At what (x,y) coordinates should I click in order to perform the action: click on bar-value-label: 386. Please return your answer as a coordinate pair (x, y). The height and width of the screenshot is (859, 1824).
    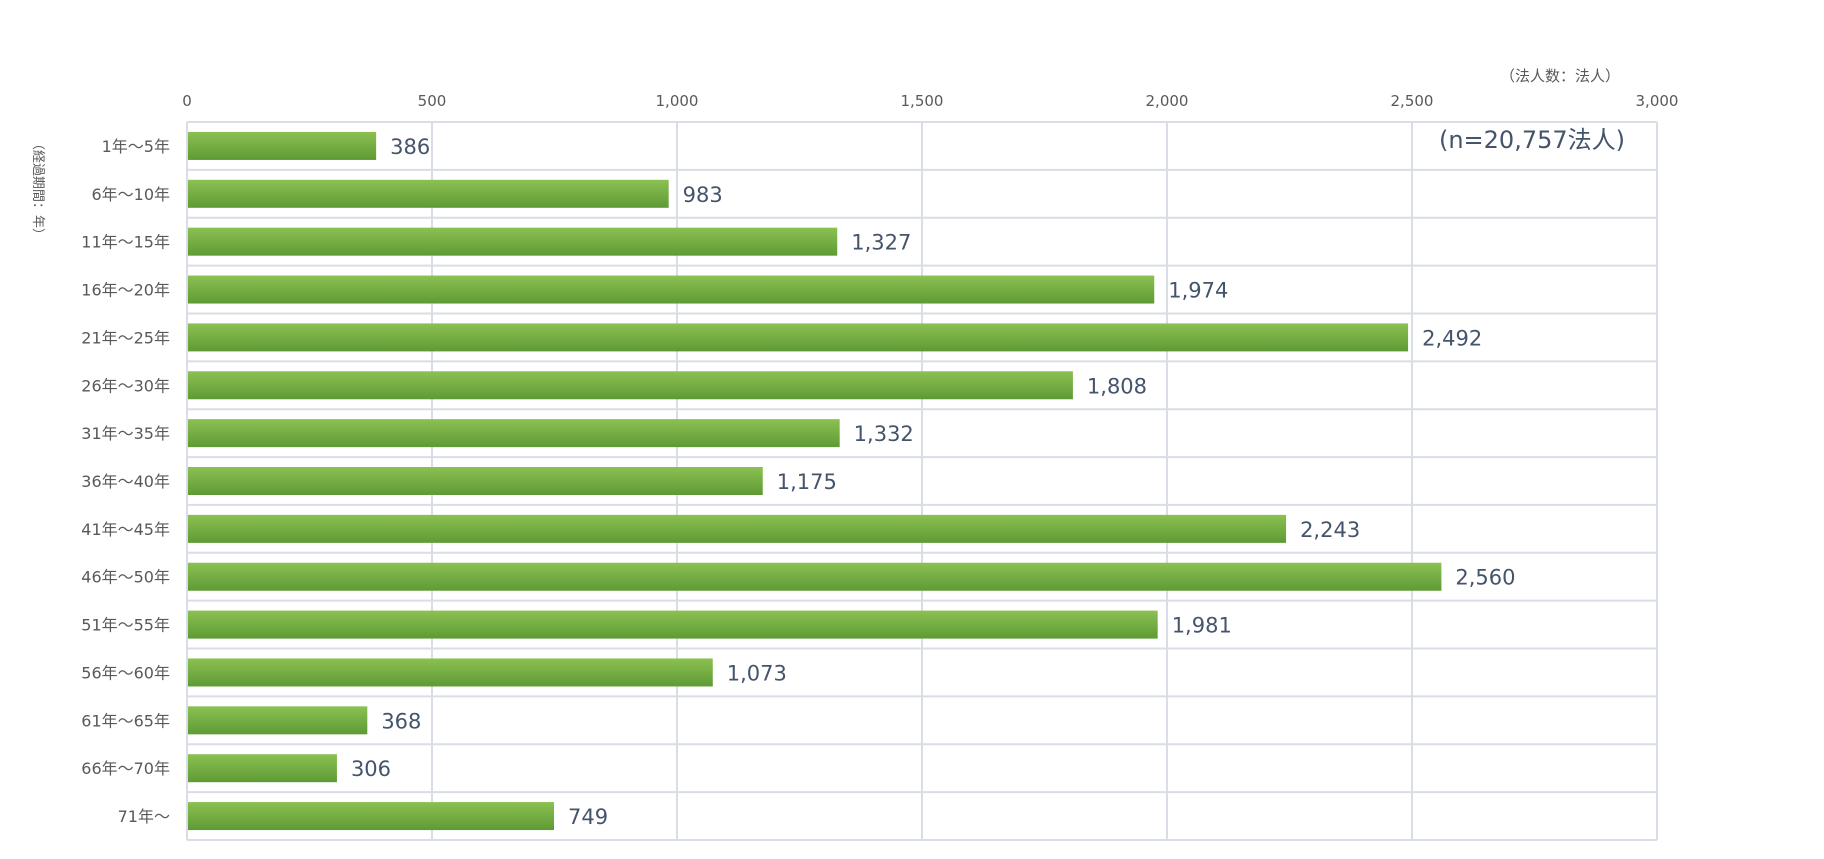
    Looking at the image, I should click on (410, 147).